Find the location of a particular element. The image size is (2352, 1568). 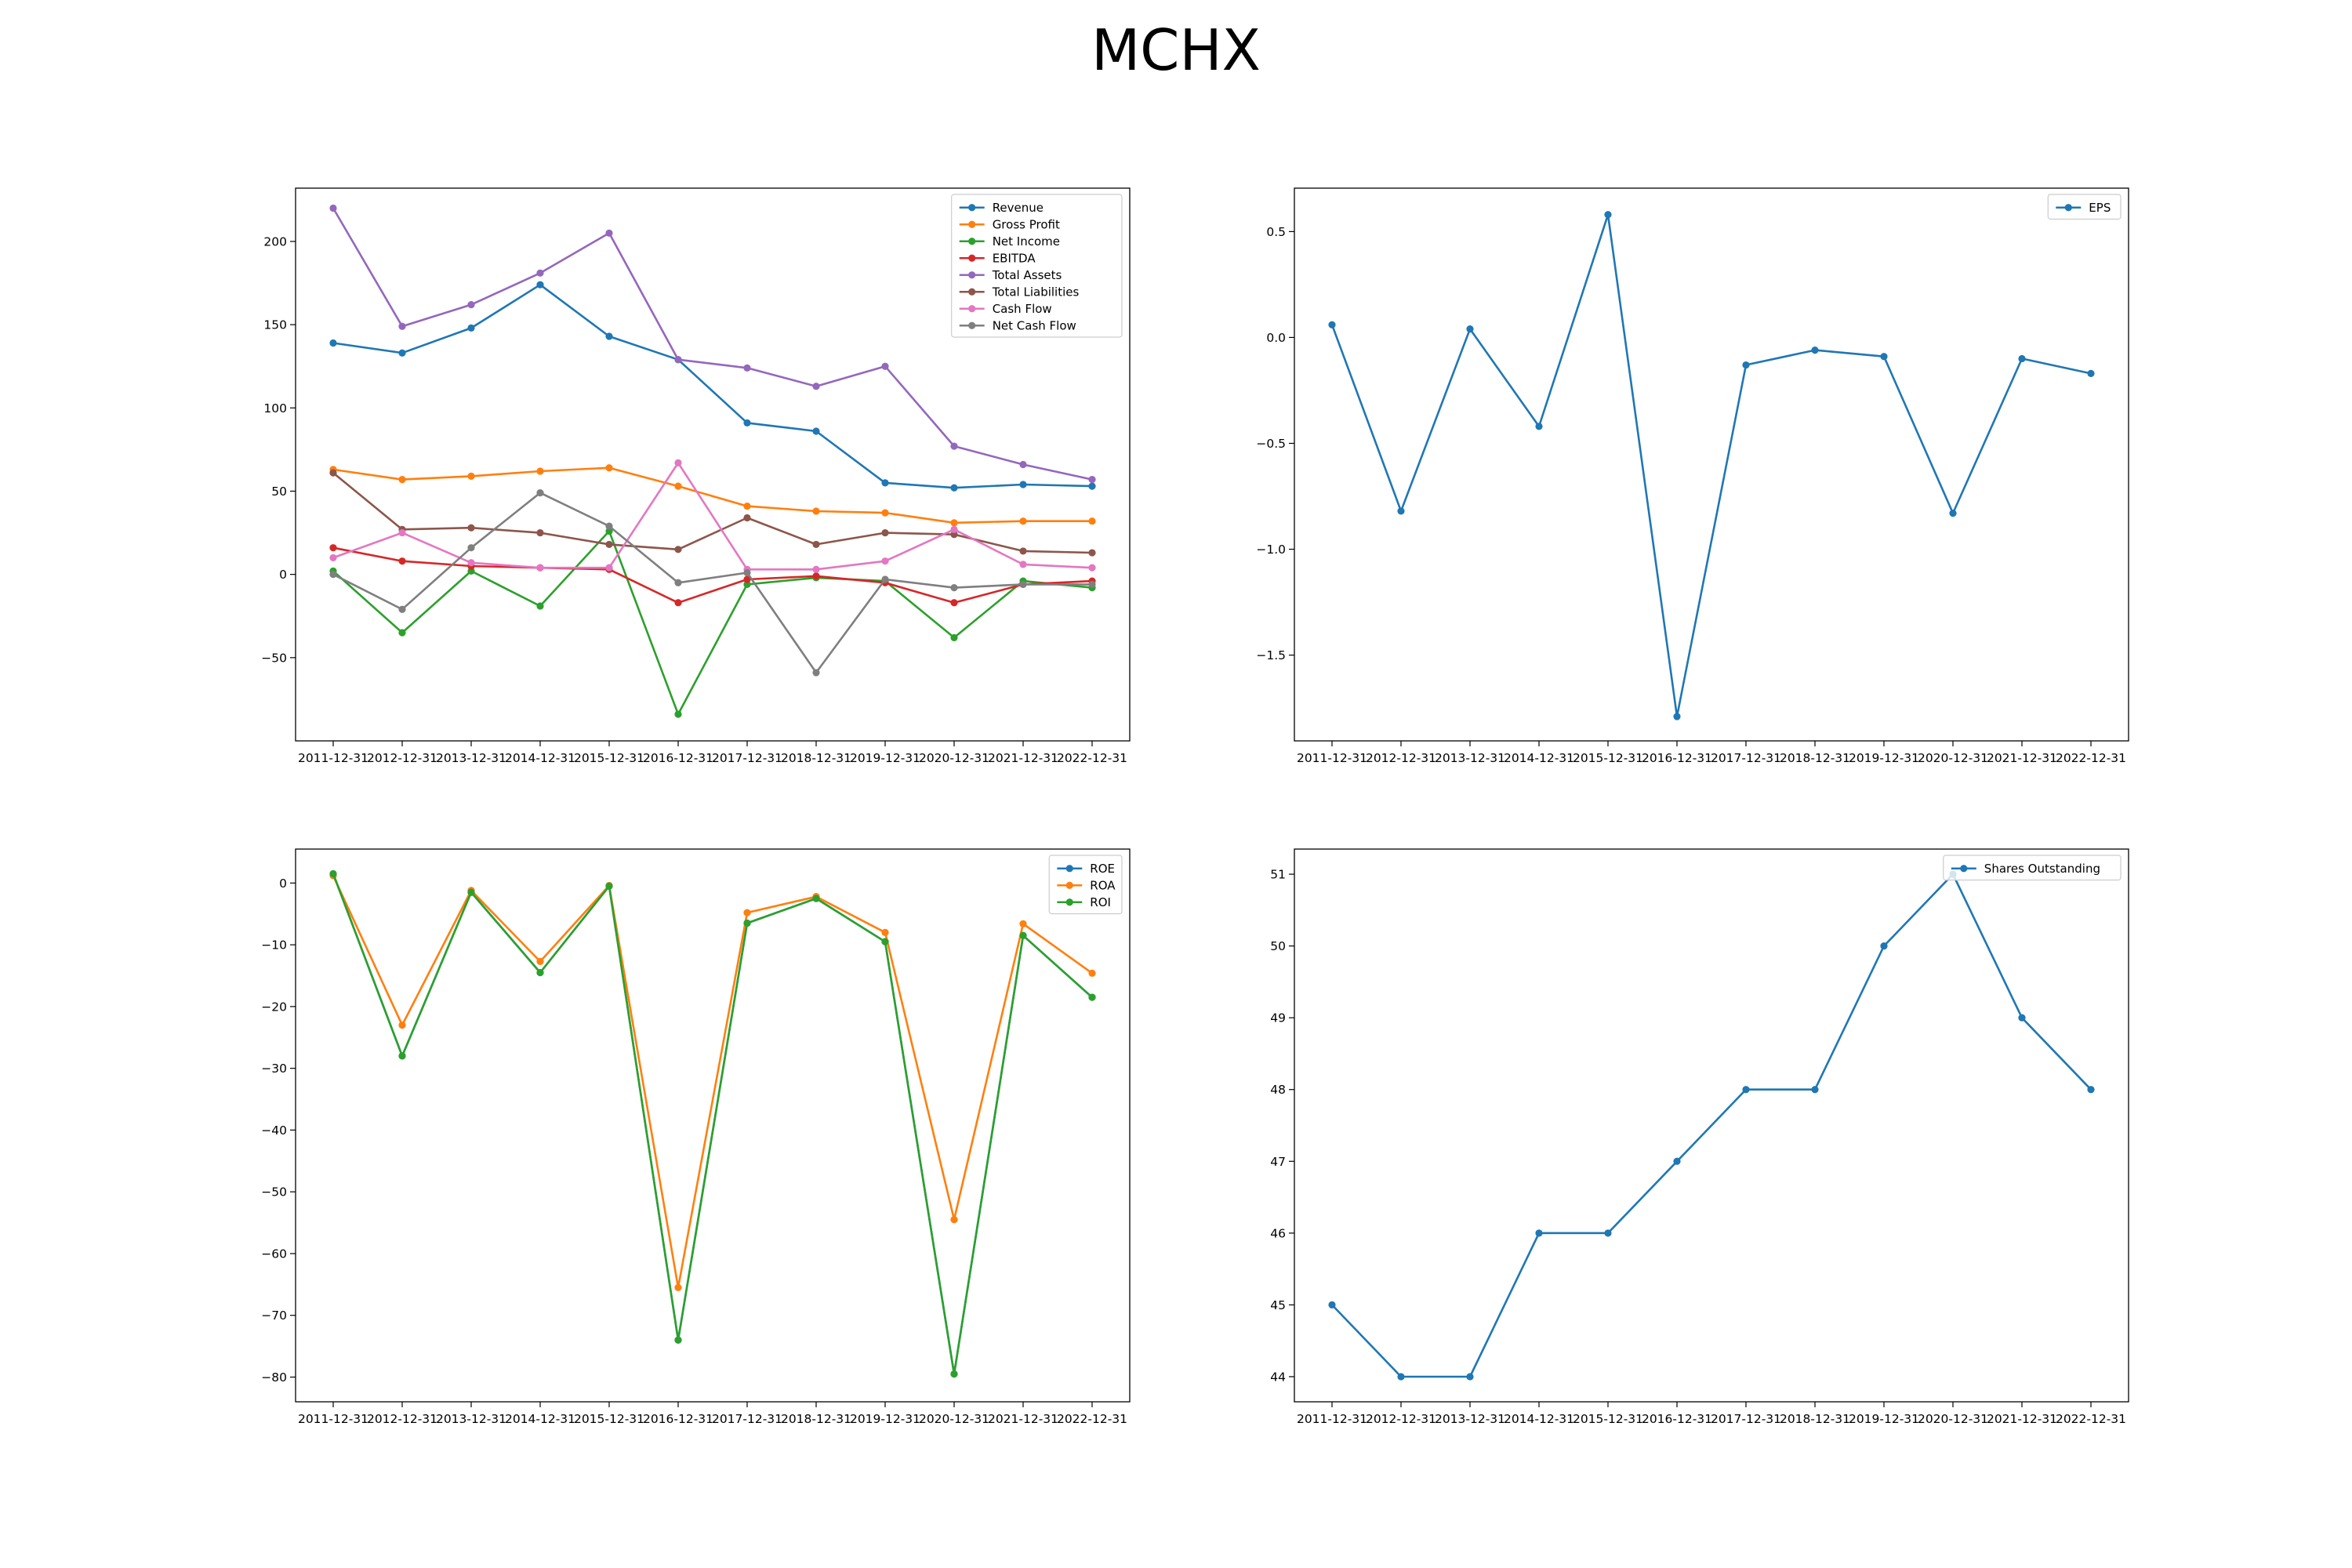

y-tick-label: 49 is located at coordinates (1278, 1018).